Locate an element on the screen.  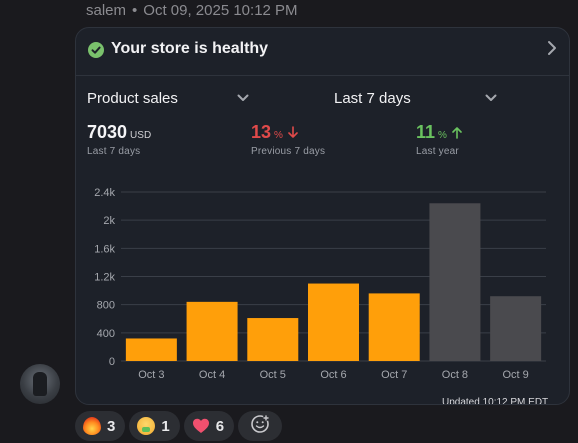
chevron-right-icon is located at coordinates (552, 50).